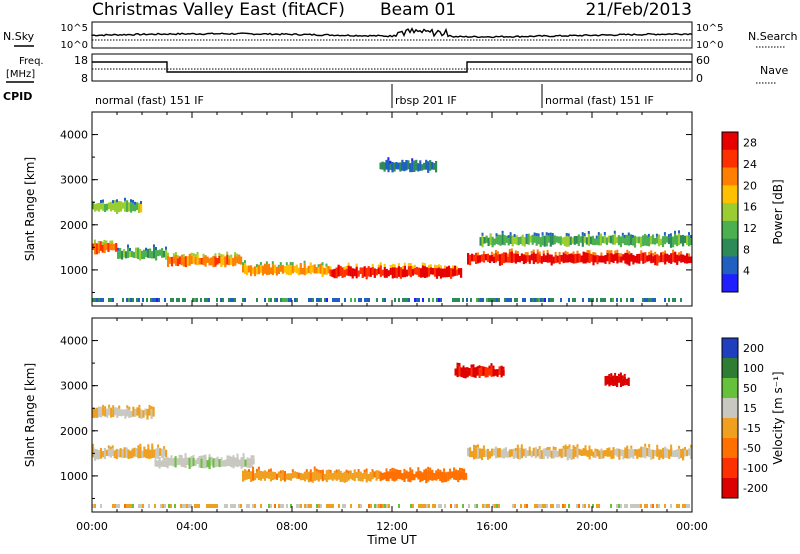  What do you see at coordinates (750, 228) in the screenshot?
I see `colorbar-tick-label: 12` at bounding box center [750, 228].